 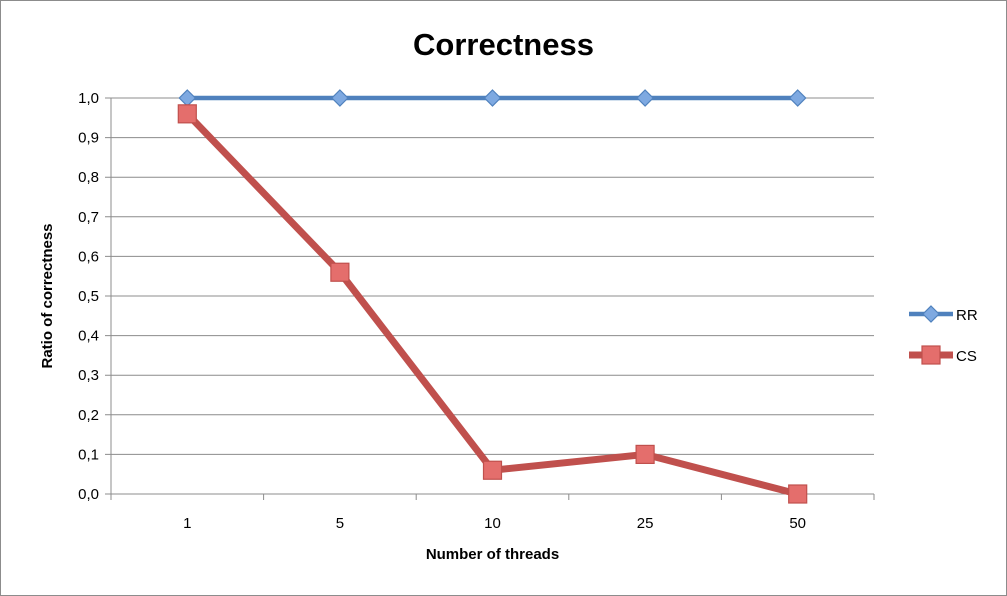 I want to click on y-tick-label: 1,0, so click(x=88, y=98).